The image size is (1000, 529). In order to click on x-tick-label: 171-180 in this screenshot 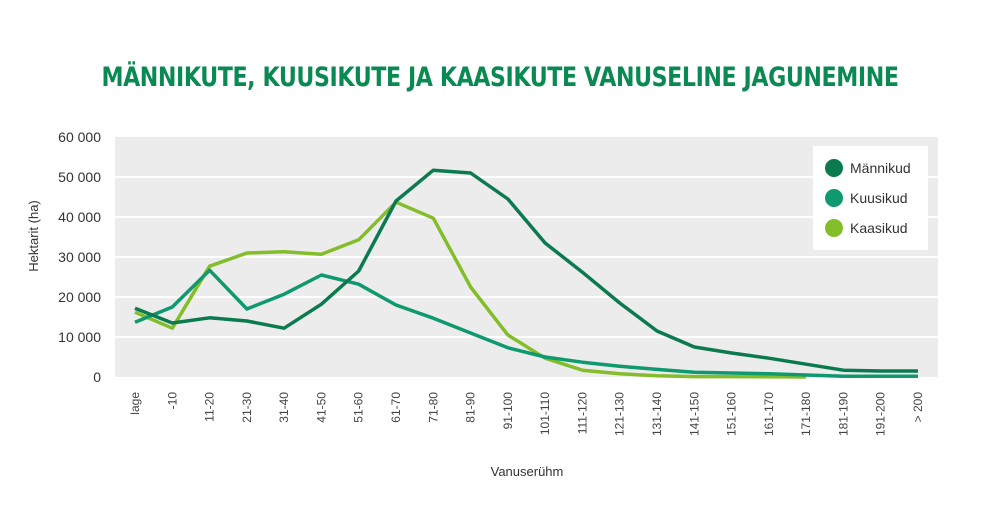, I will do `click(806, 414)`.